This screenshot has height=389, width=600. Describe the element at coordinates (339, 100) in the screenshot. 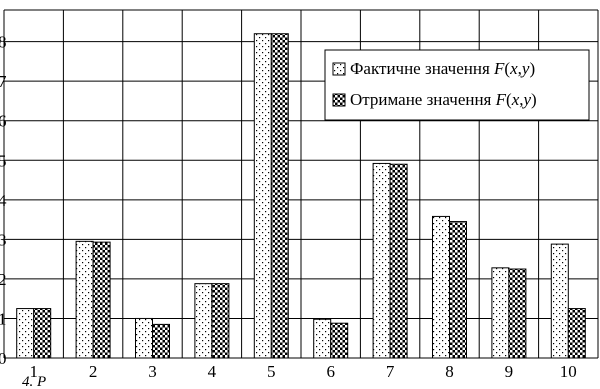

I see `legend-swatch-obtained` at that location.